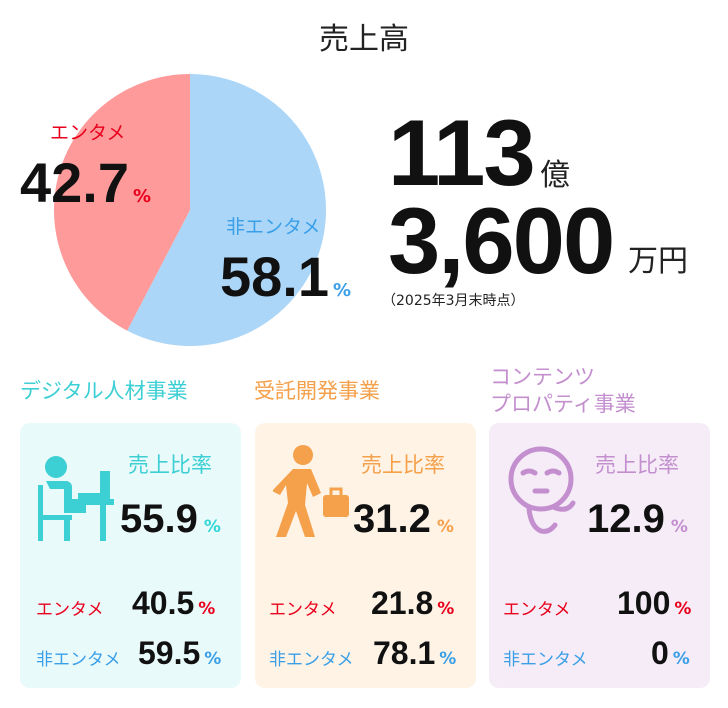  Describe the element at coordinates (163, 603) in the screenshot. I see `ent-value: 40.5` at that location.